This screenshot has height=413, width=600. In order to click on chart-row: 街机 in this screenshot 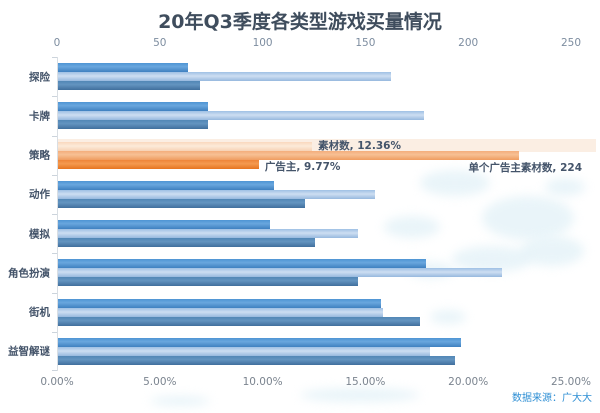, I will do `click(300, 312)`.